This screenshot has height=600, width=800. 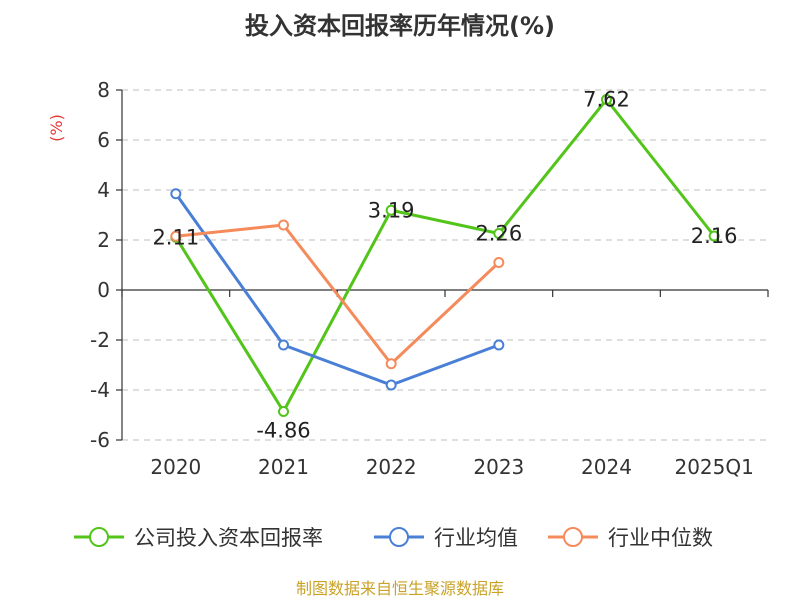 What do you see at coordinates (660, 538) in the screenshot?
I see `legend-entry: 行业中位数` at bounding box center [660, 538].